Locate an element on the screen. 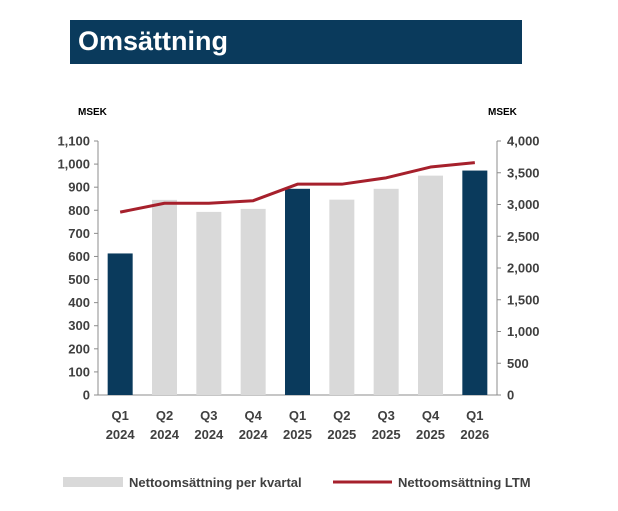 The width and height of the screenshot is (618, 511). right-axis-tick-label: 1,500 is located at coordinates (523, 299).